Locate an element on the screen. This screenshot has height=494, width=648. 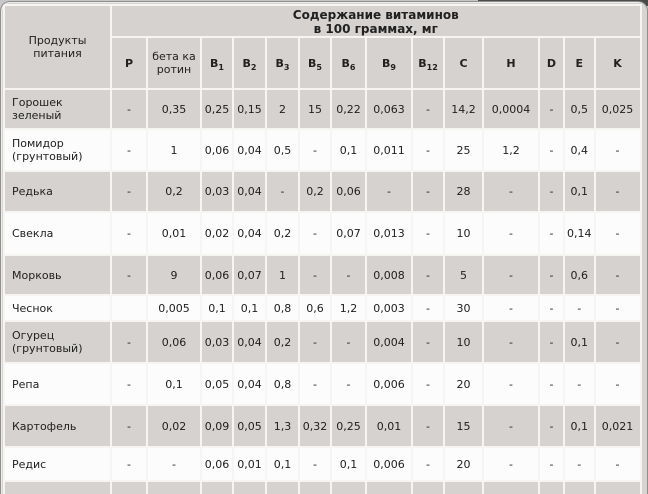
column-header-B6: B6 is located at coordinates (348, 63).